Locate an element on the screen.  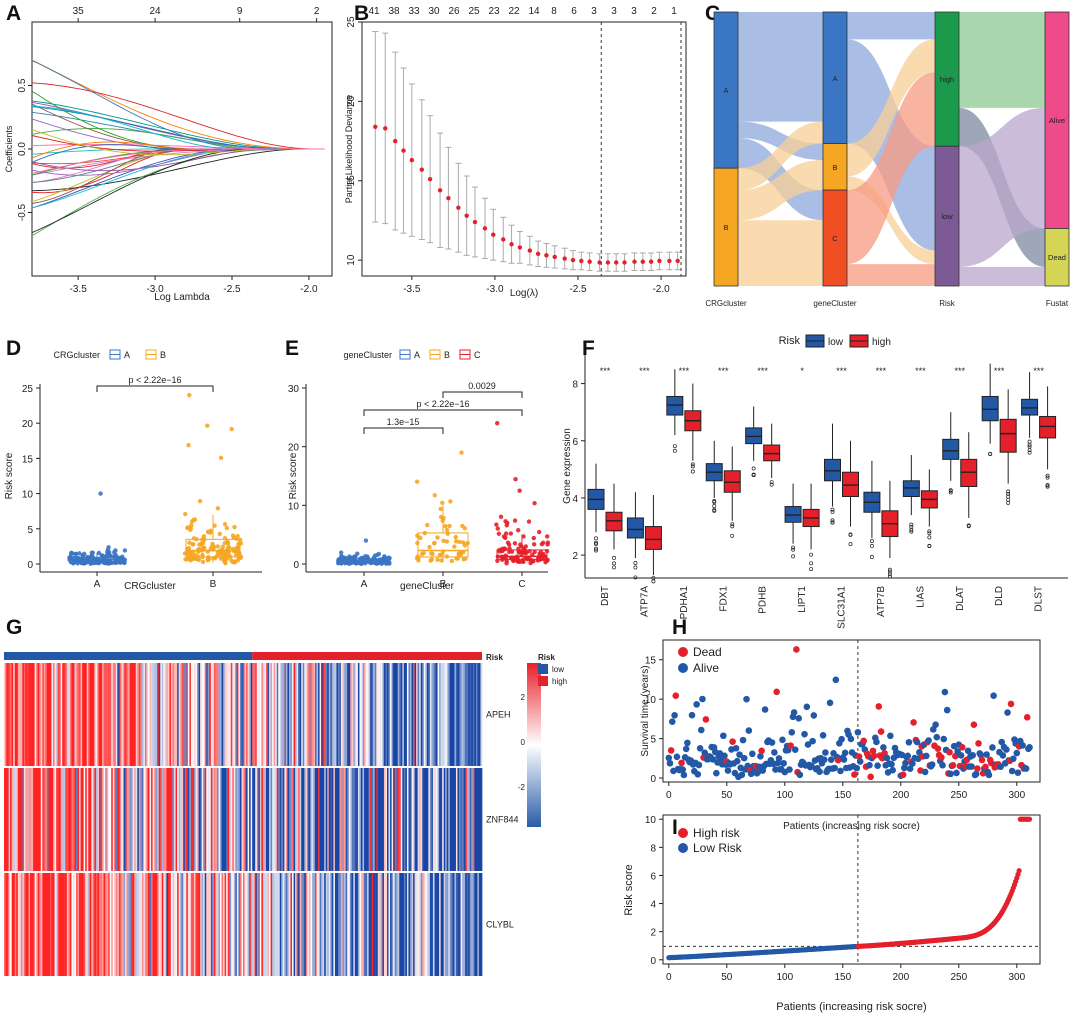
sankey-flow is located at coordinates (891, 26).